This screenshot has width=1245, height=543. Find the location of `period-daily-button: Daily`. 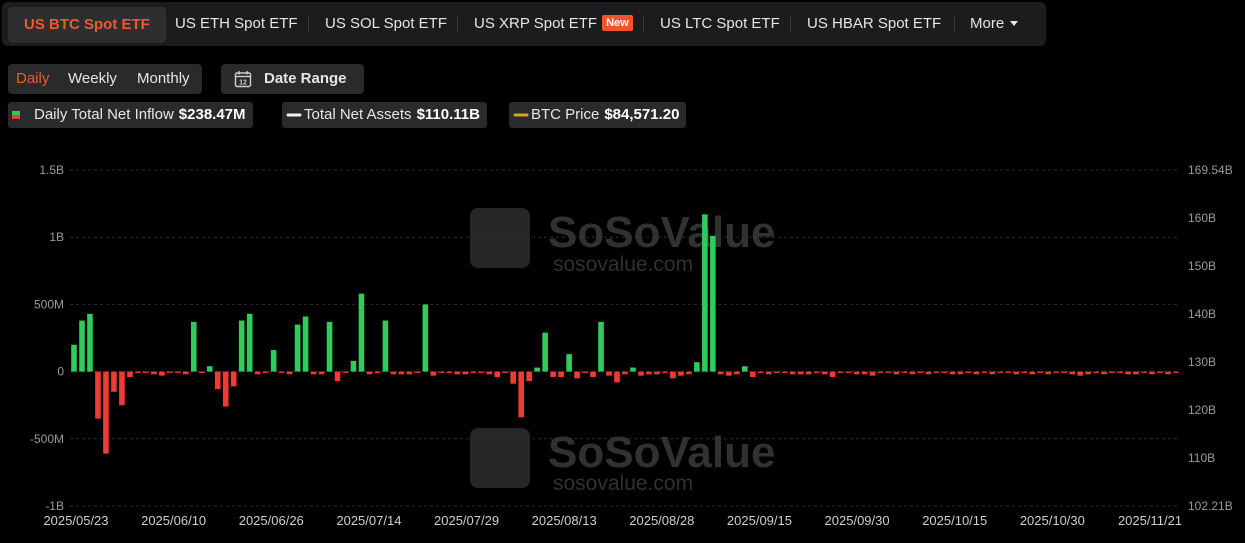

period-daily-button: Daily is located at coordinates (33, 78).